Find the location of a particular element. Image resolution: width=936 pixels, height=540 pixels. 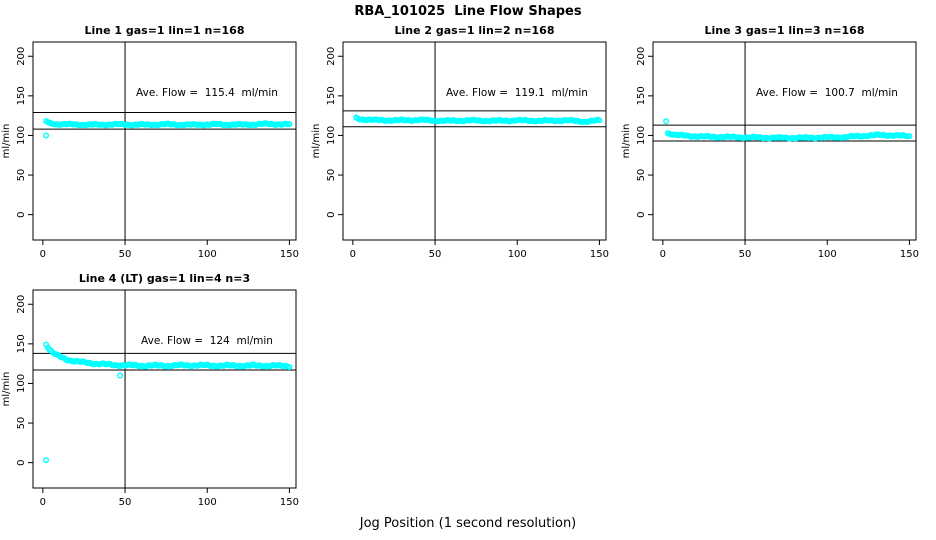

subplot-line1-title: Line 1 gas=1 lin=1 n=168 is located at coordinates (164, 30).